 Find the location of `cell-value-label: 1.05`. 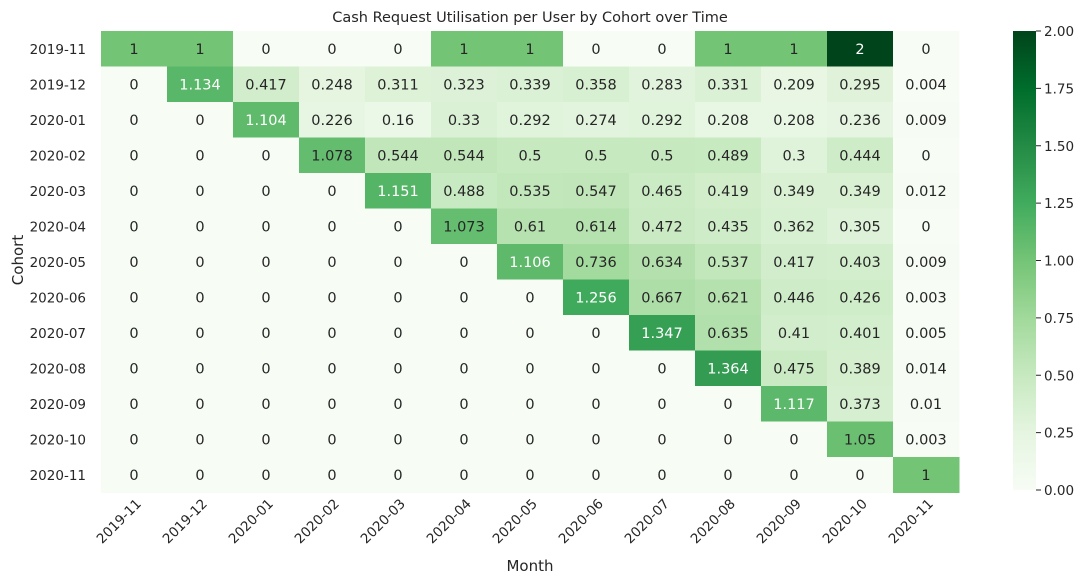

cell-value-label: 1.05 is located at coordinates (860, 440).